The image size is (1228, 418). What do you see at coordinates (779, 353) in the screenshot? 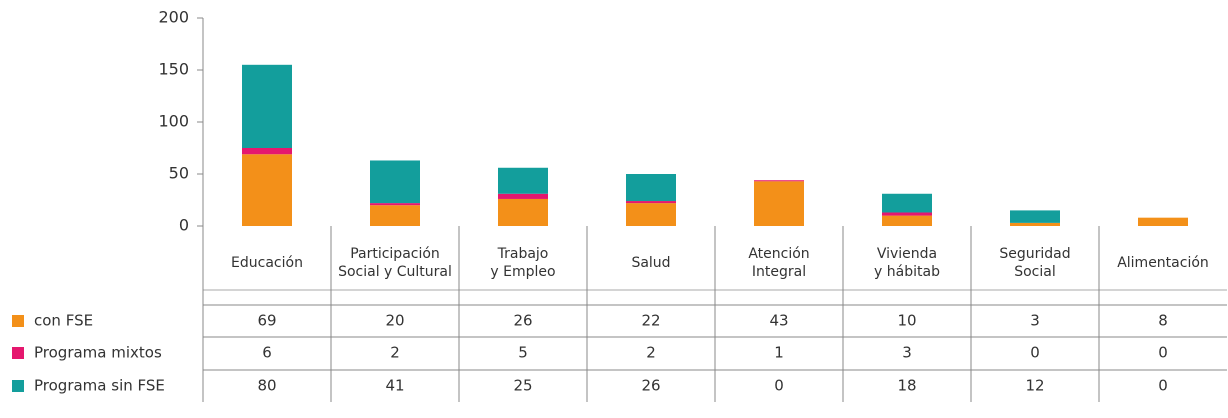
I see `table-value: 1` at bounding box center [779, 353].